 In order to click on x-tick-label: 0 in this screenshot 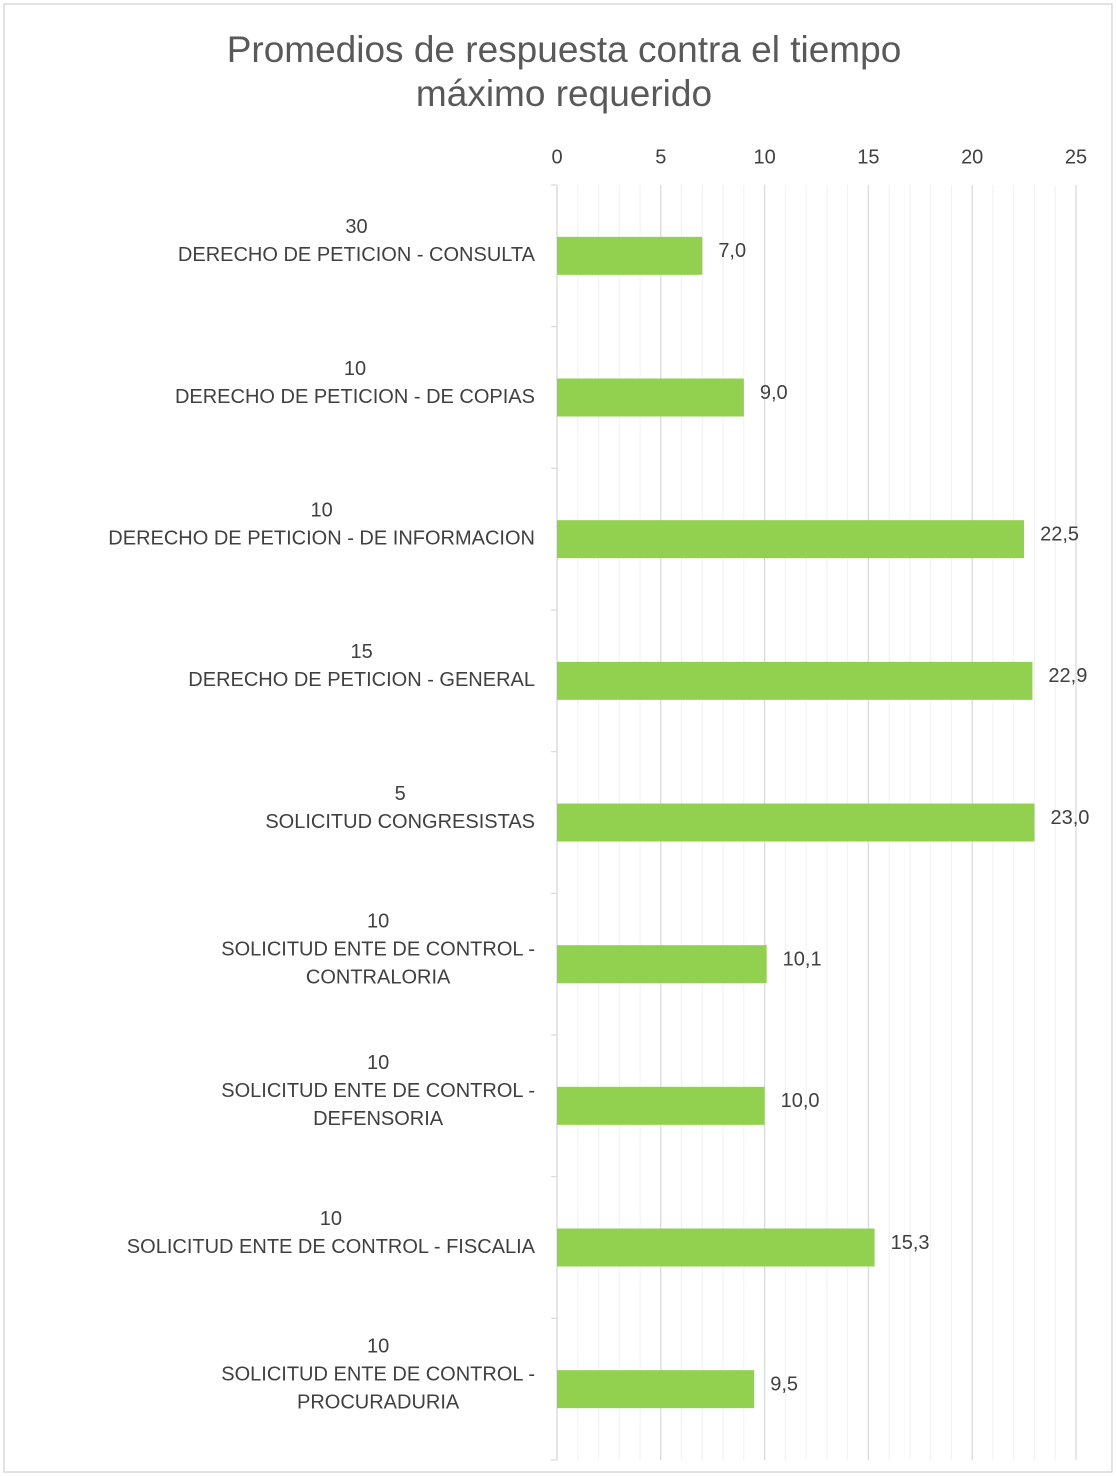, I will do `click(556, 157)`.